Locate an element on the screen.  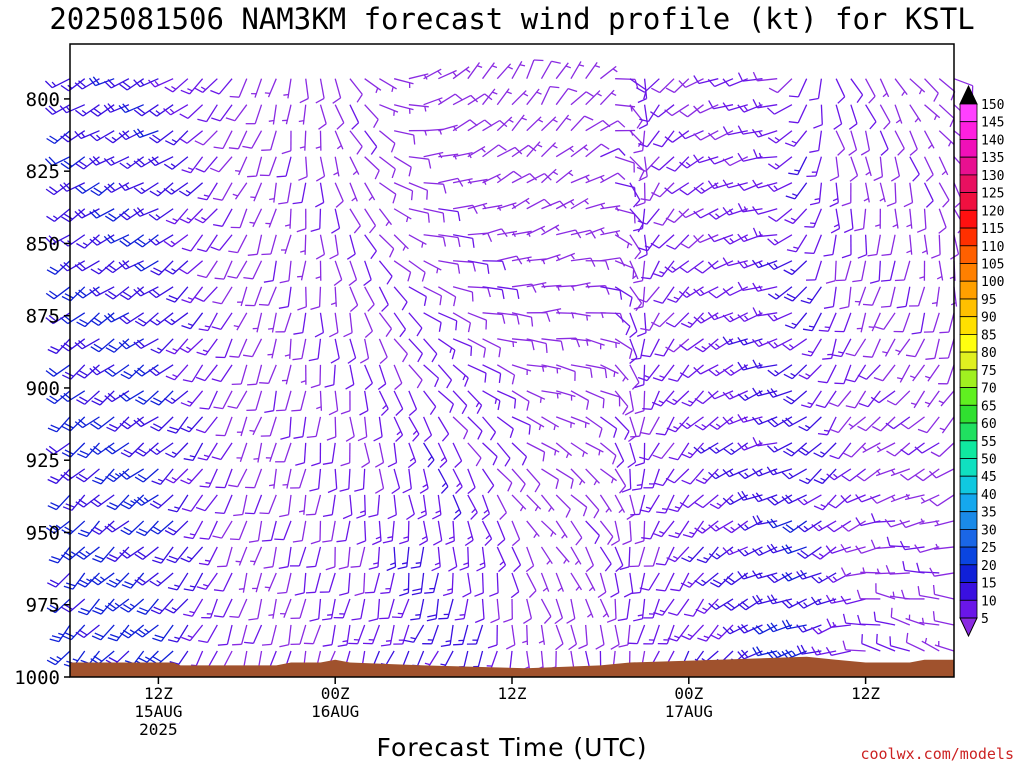
colorbar-label: 20 is located at coordinates (989, 566).